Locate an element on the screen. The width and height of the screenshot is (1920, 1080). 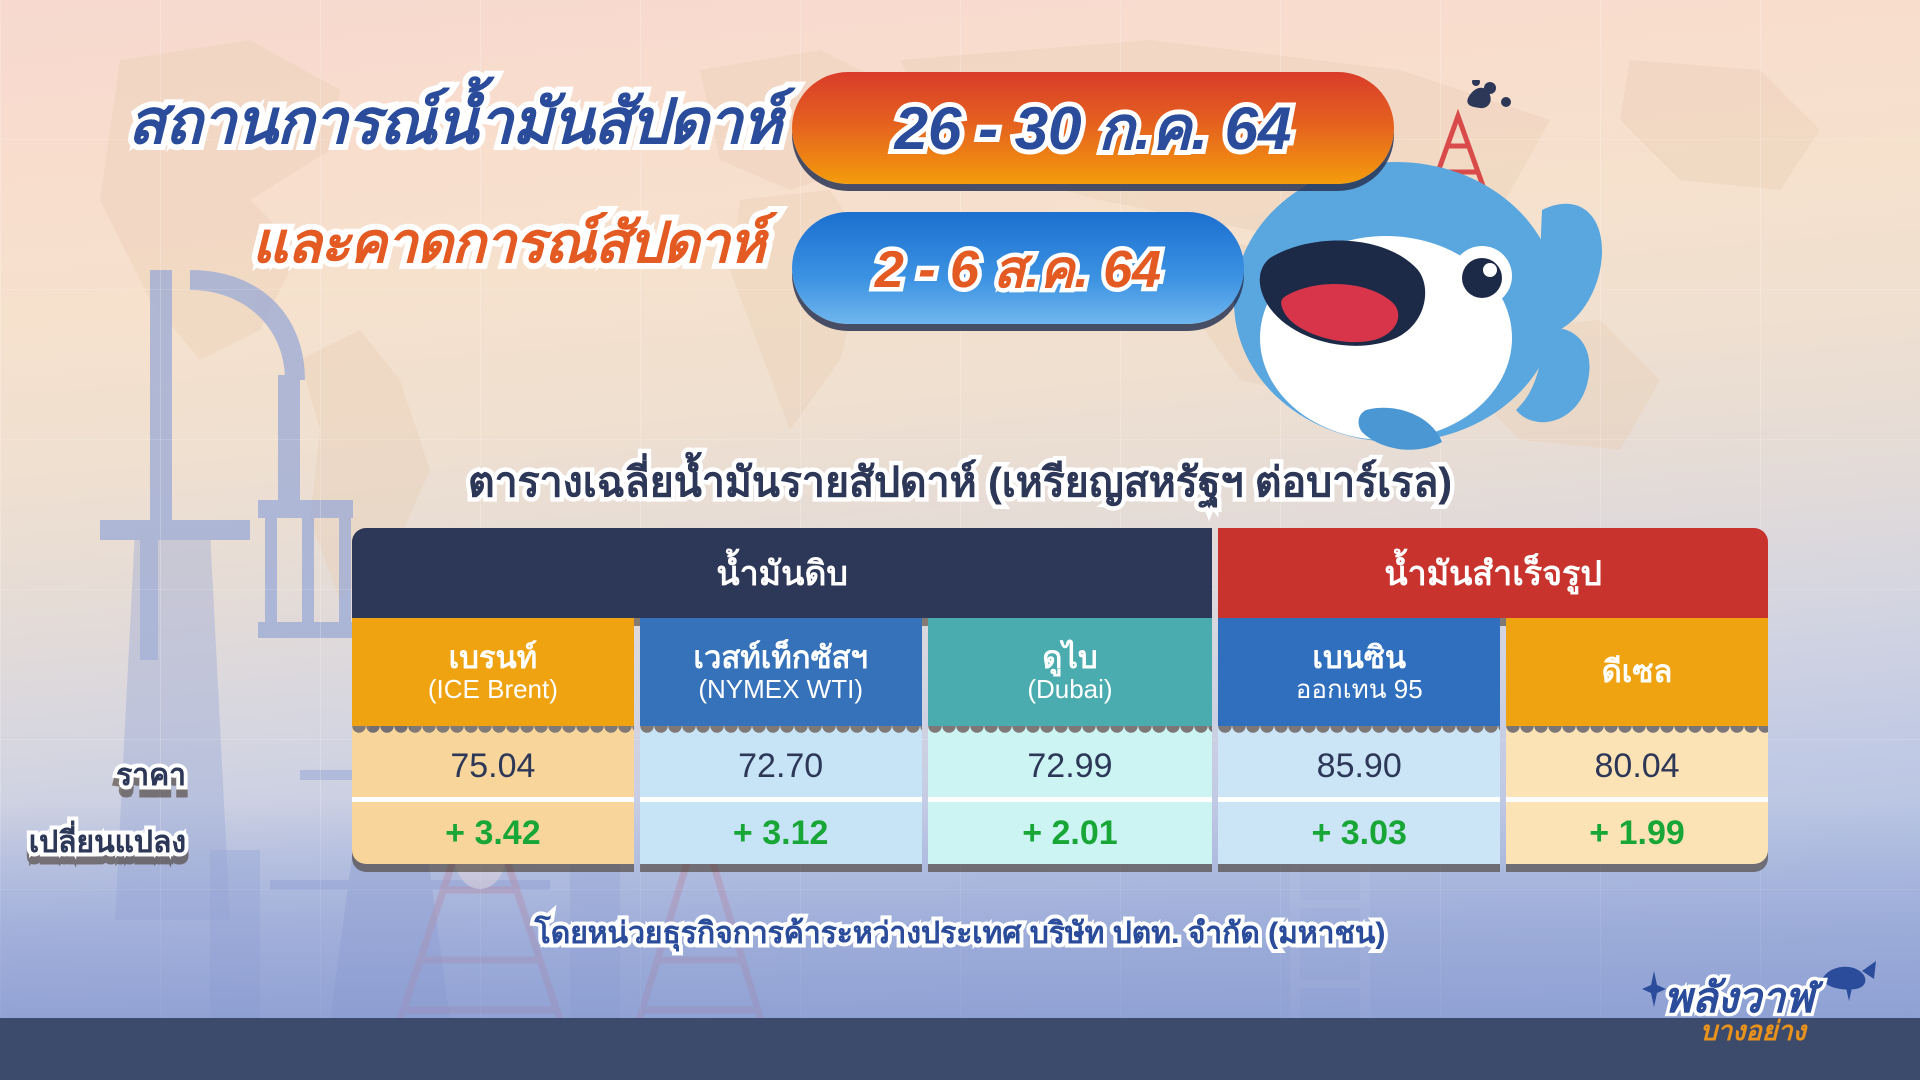
column-header-dubai-en: (Dubai) is located at coordinates (1070, 688).